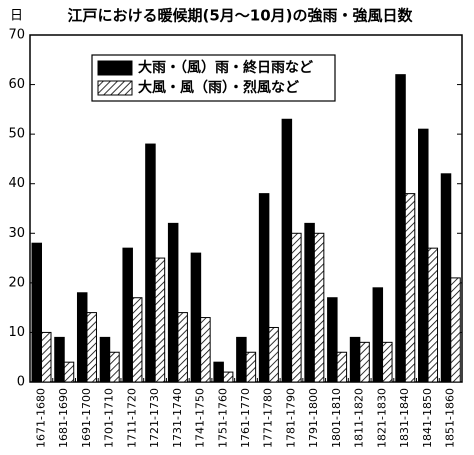 The width and height of the screenshot is (474, 455). What do you see at coordinates (16, 332) in the screenshot?
I see `y-tick-label: 10` at bounding box center [16, 332].